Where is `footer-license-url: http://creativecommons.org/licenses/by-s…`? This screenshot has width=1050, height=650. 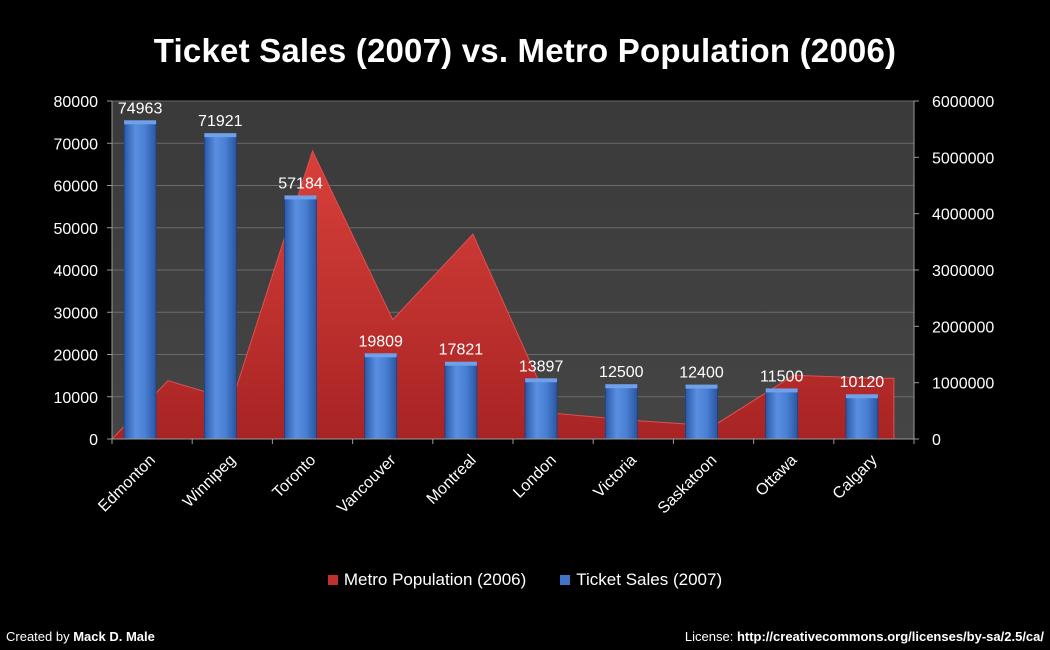 footer-license-url: http://creativecommons.org/licenses/by-s… is located at coordinates (890, 636).